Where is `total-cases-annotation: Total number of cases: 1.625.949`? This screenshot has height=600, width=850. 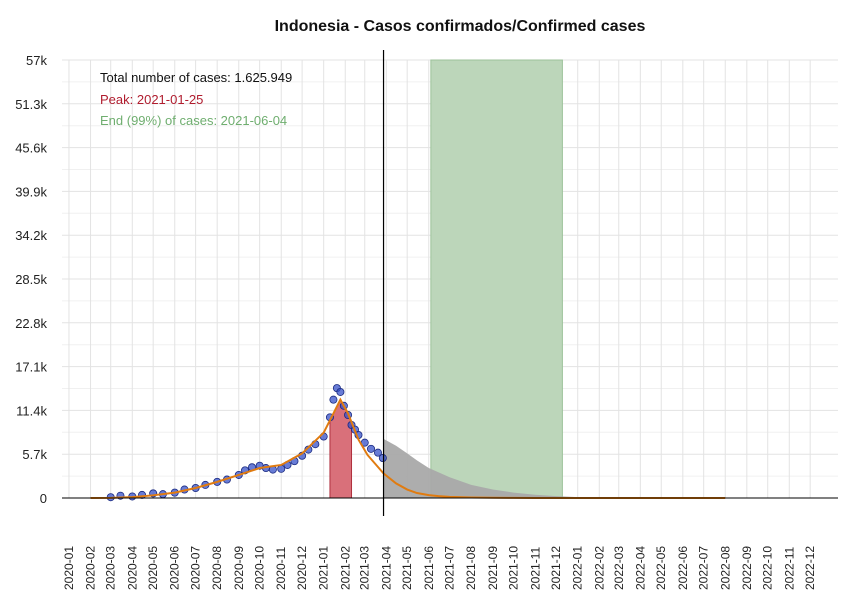 total-cases-annotation: Total number of cases: 1.625.949 is located at coordinates (196, 77).